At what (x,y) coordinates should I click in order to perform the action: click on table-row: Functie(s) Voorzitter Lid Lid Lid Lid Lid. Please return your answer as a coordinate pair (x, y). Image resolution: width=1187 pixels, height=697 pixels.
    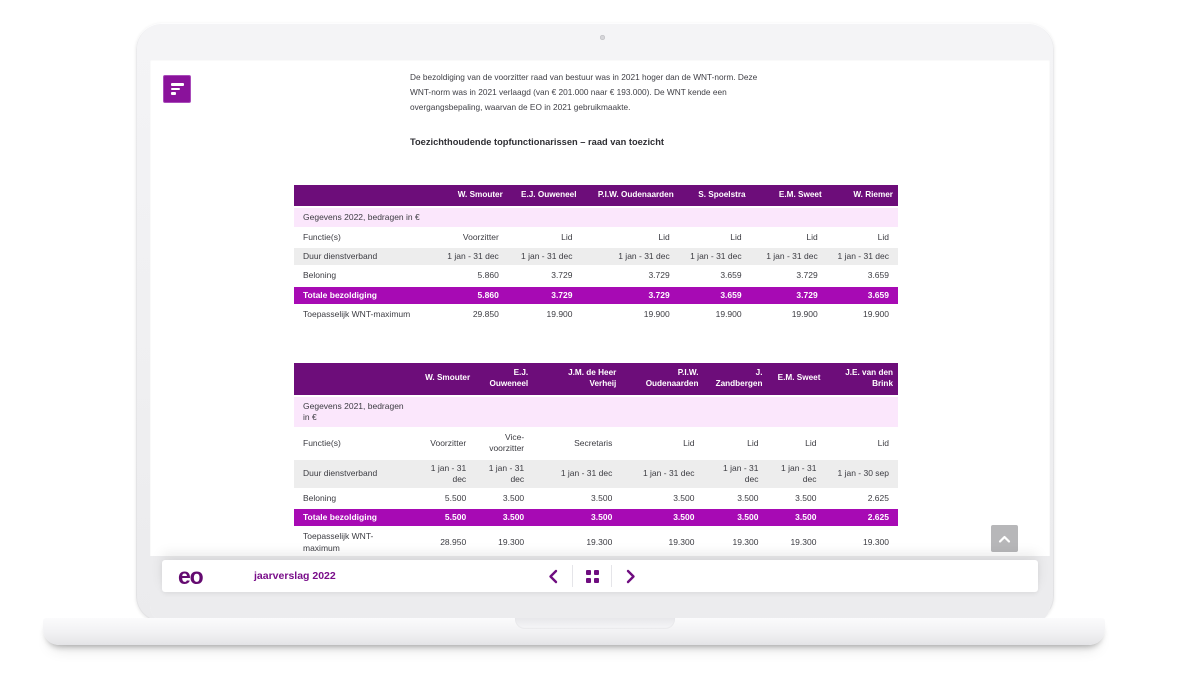
    Looking at the image, I should click on (596, 238).